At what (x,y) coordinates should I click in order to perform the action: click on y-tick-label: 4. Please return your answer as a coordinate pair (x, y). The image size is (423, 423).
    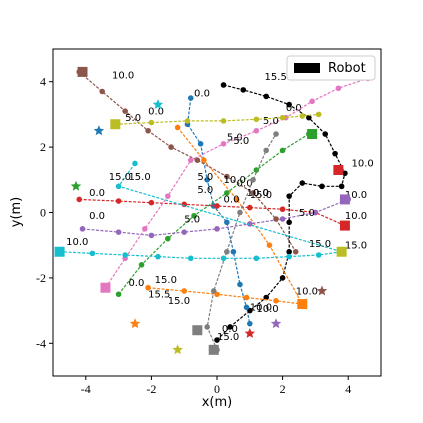
    Looking at the image, I should click on (43, 82).